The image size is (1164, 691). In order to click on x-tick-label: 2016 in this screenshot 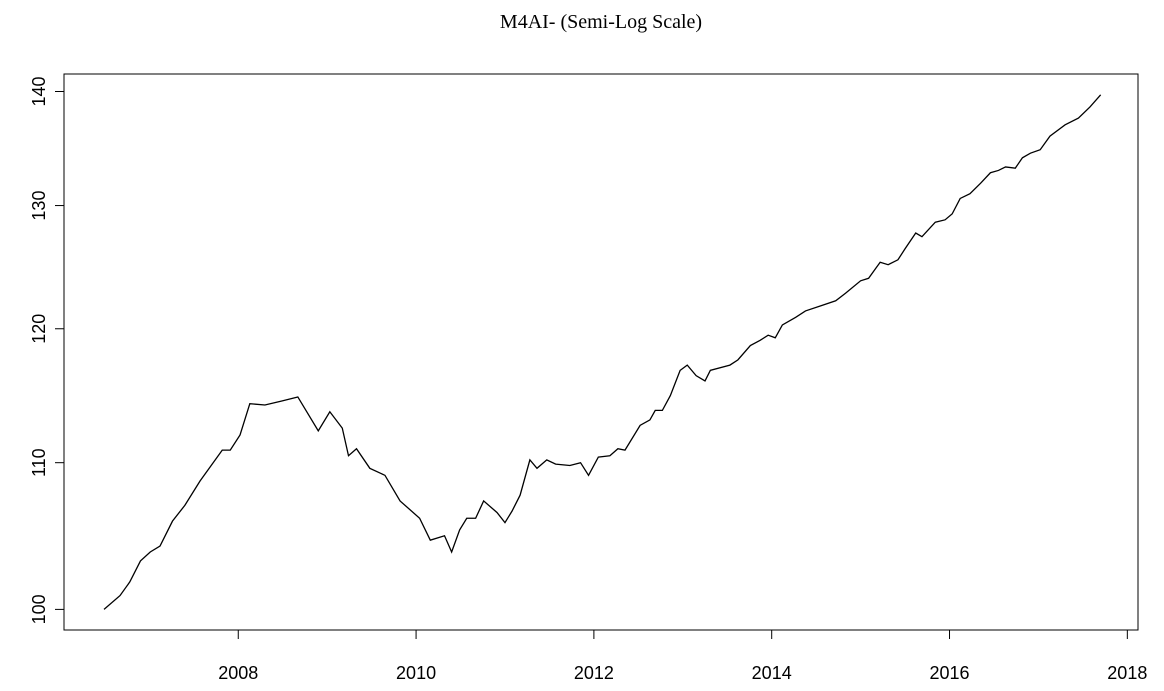, I will do `click(949, 673)`.